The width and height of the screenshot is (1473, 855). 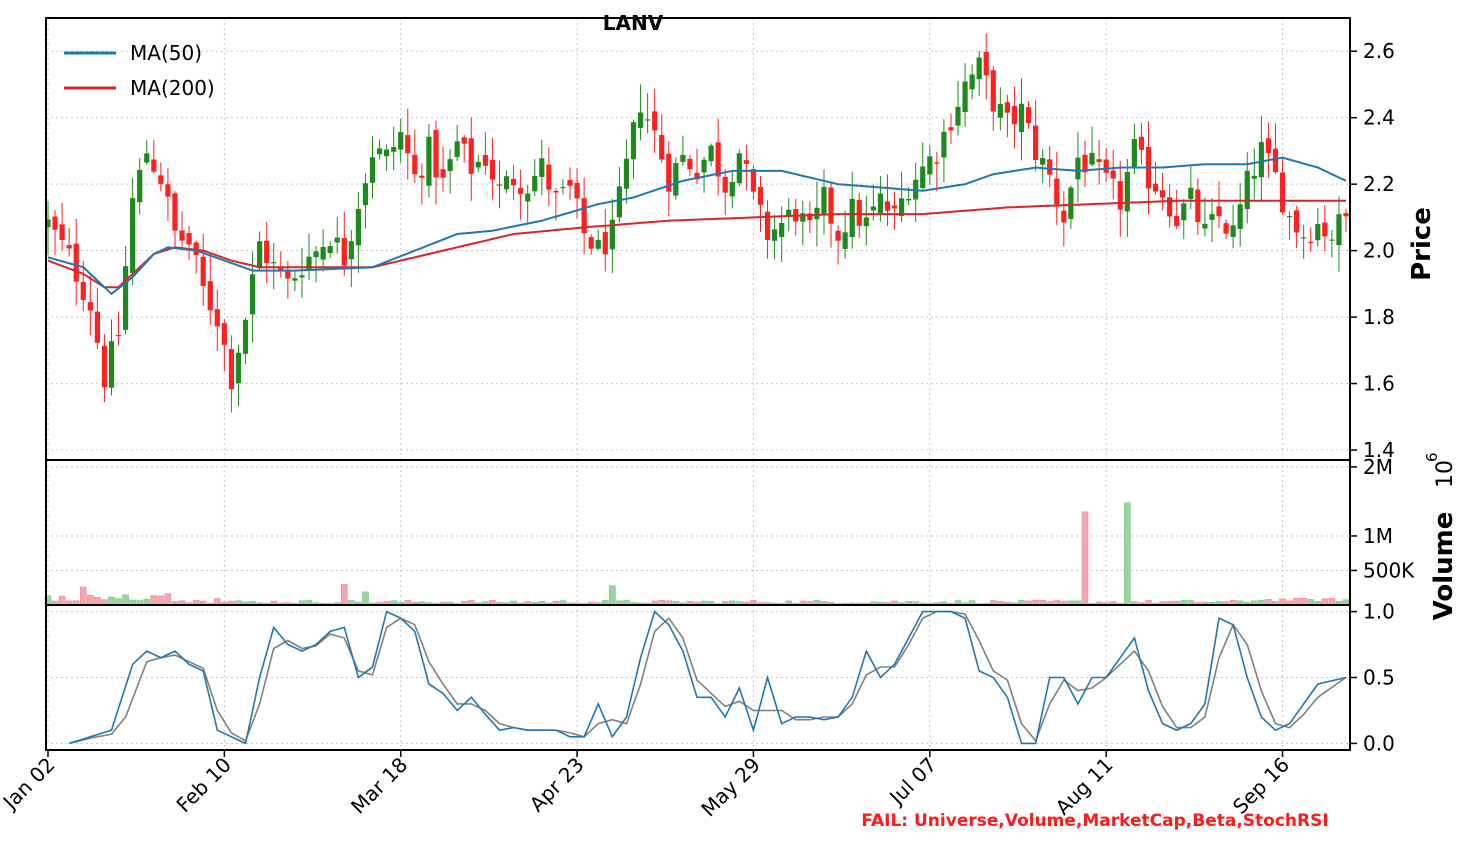 I want to click on chart-title: LANV, so click(x=633, y=23).